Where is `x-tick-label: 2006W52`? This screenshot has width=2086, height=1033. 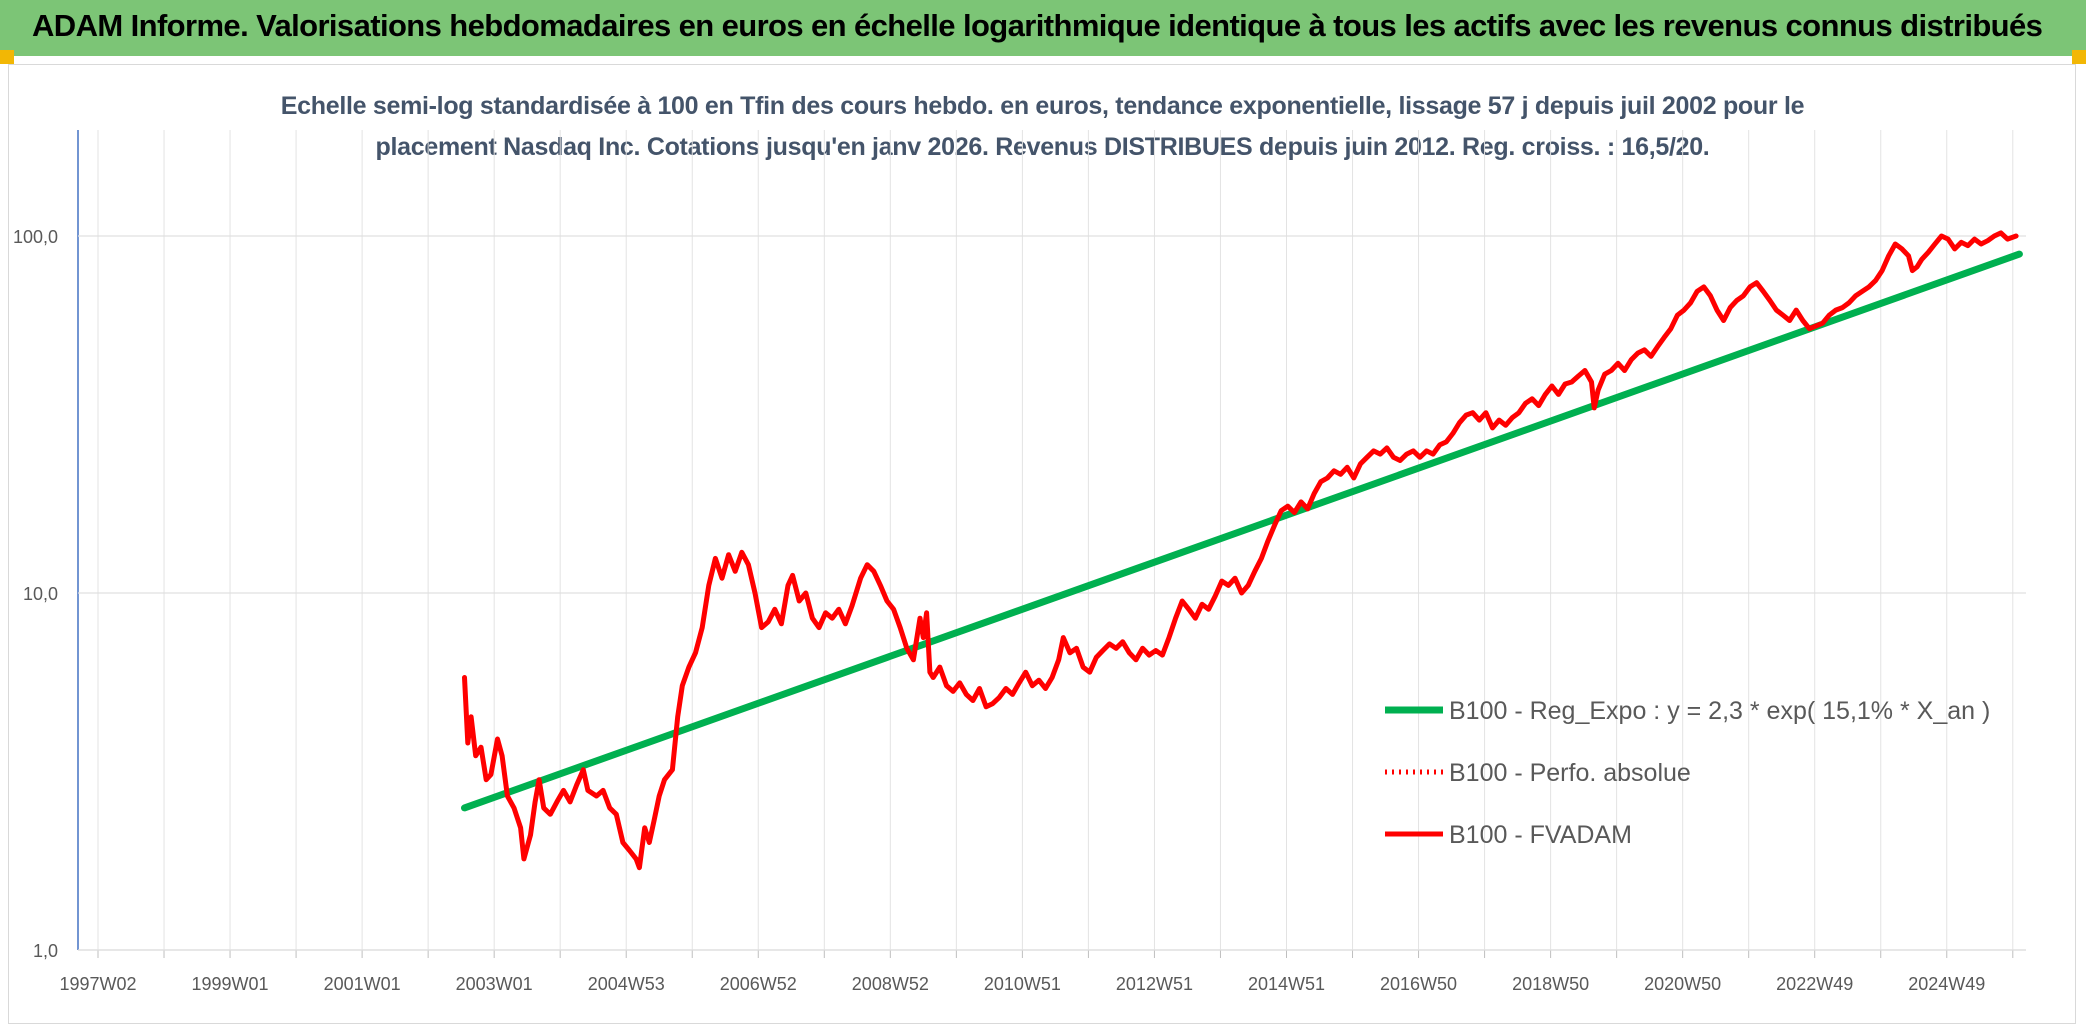 x-tick-label: 2006W52 is located at coordinates (758, 984).